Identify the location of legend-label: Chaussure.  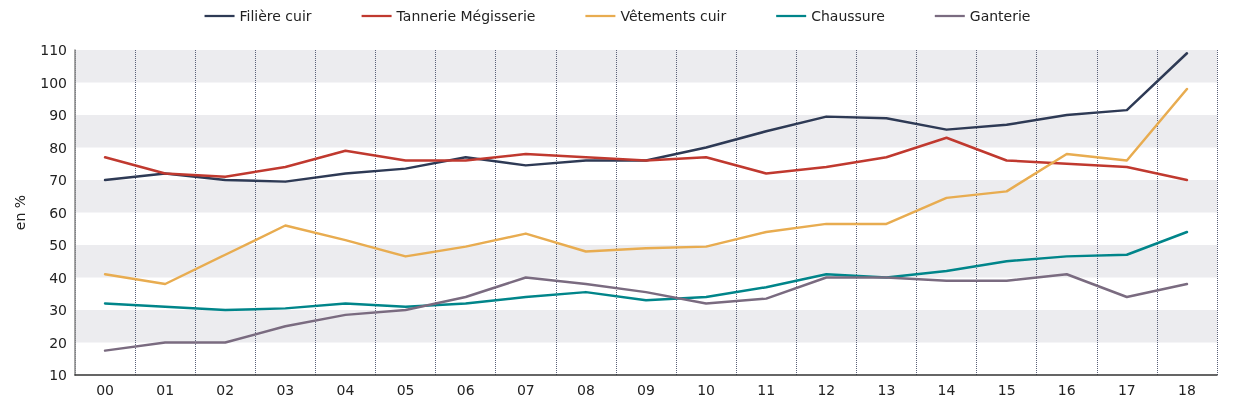
(848, 16).